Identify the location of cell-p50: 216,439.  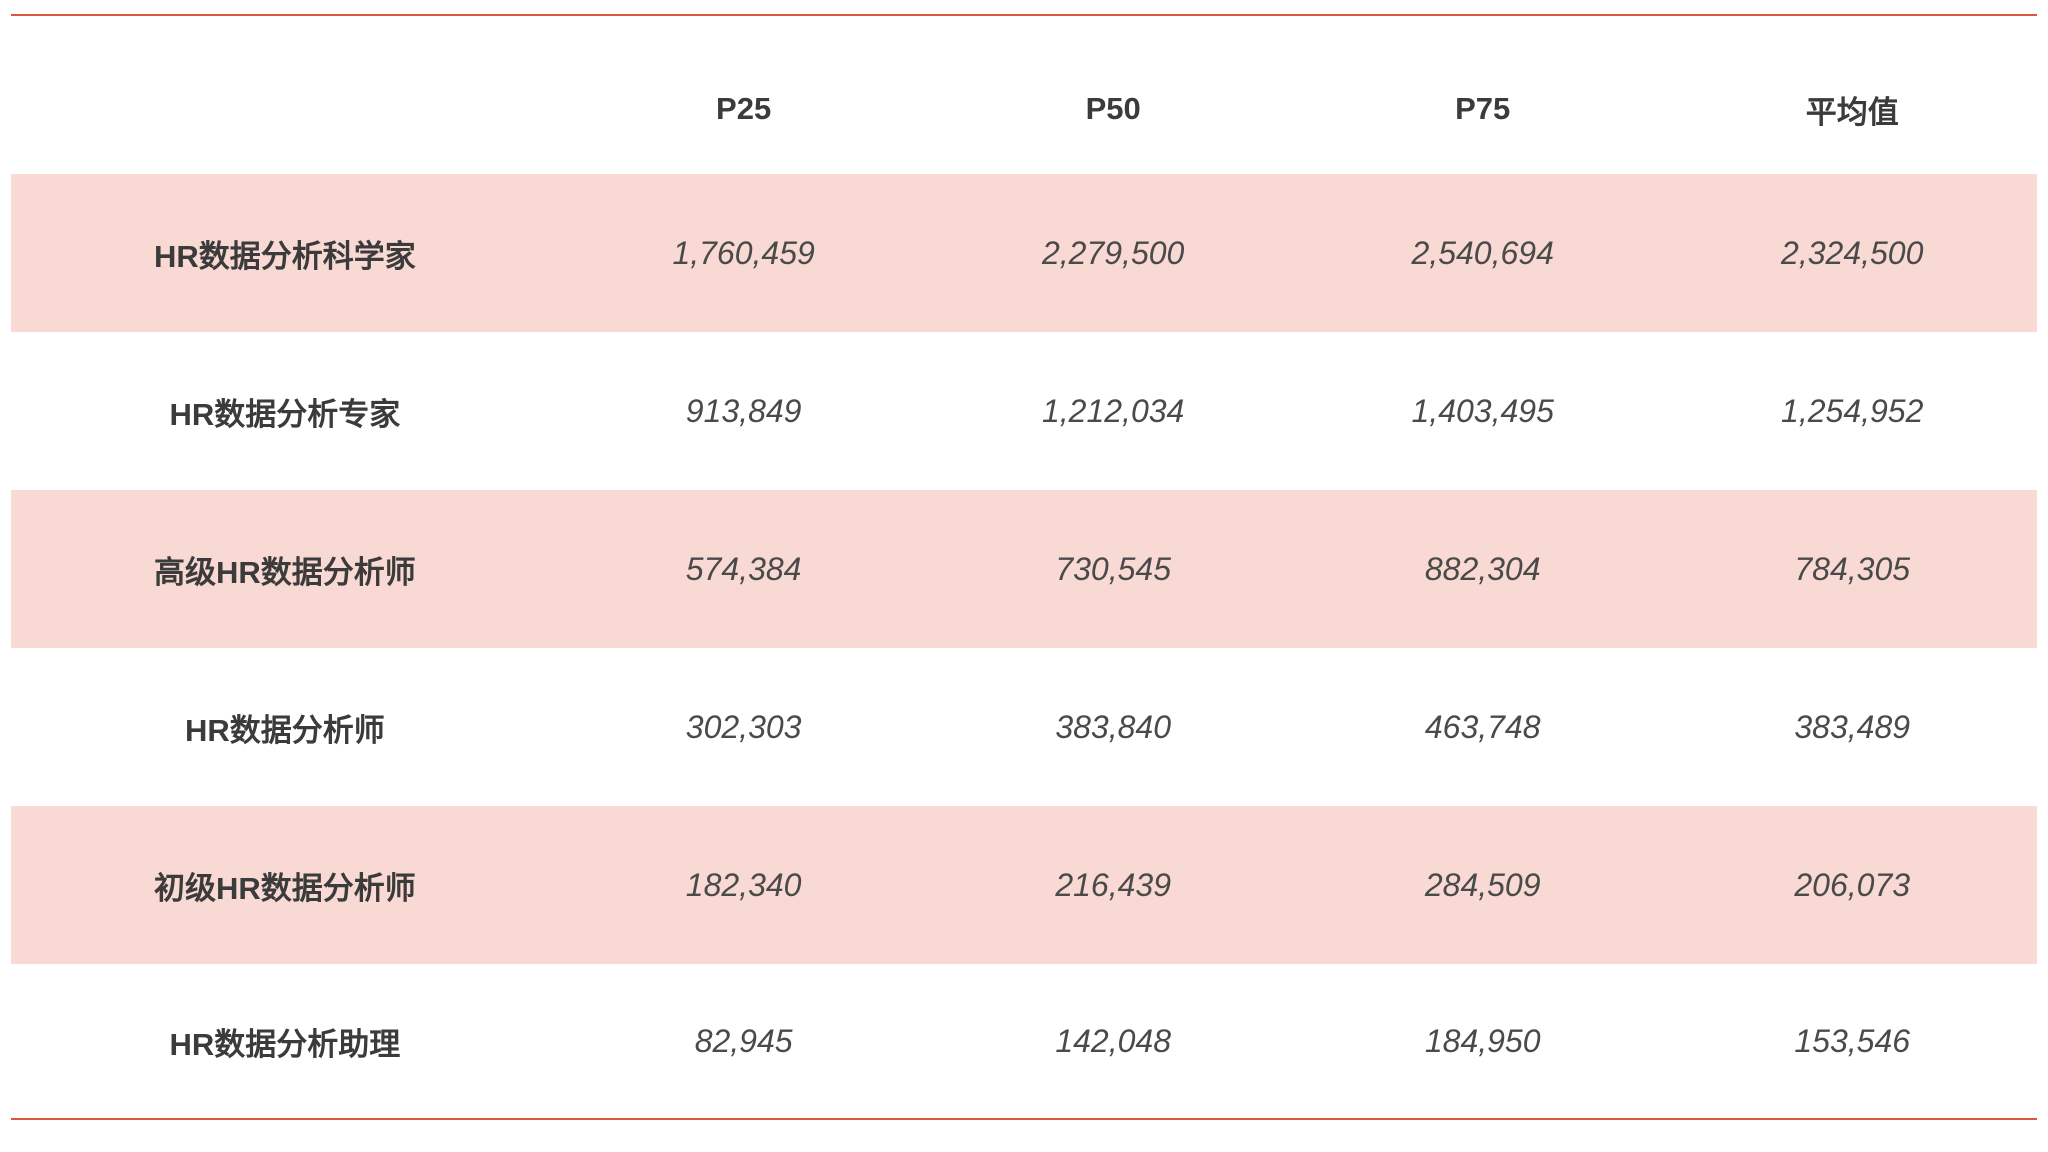
(1113, 884).